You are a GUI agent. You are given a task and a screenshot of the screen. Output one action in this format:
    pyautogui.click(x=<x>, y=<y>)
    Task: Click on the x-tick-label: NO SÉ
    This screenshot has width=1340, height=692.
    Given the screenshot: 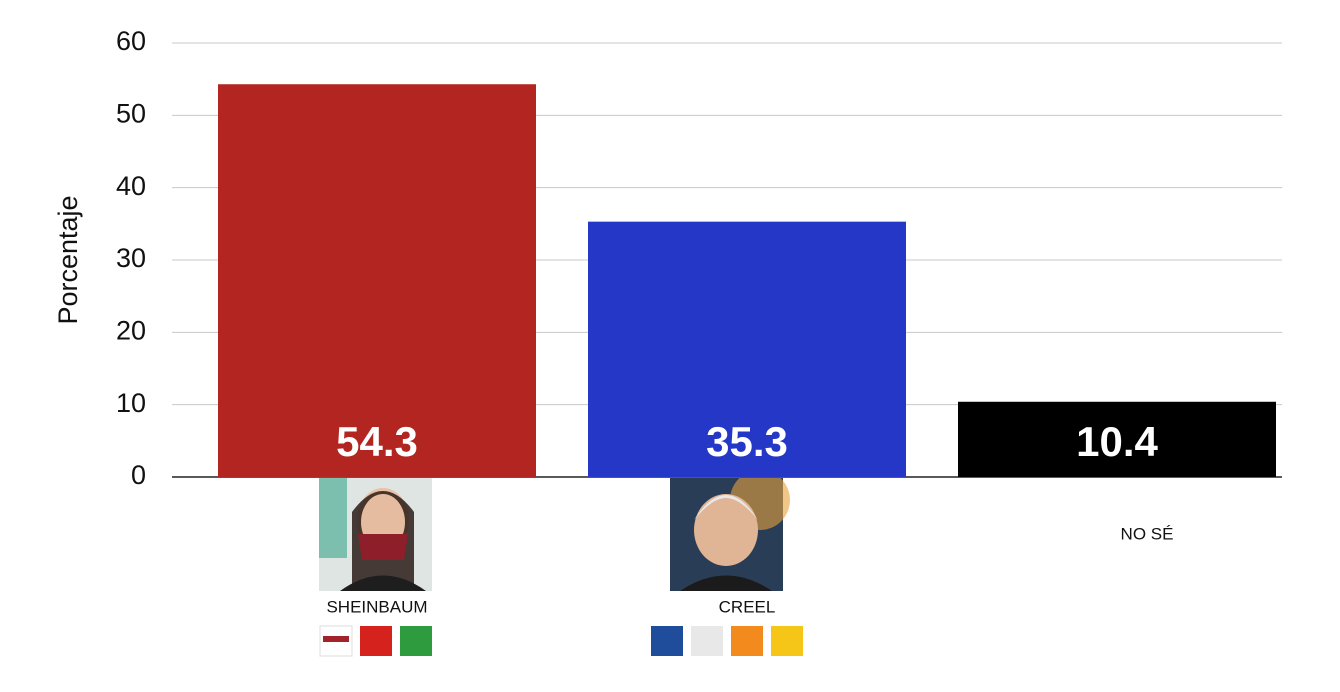 What is the action you would take?
    pyautogui.click(x=1147, y=533)
    